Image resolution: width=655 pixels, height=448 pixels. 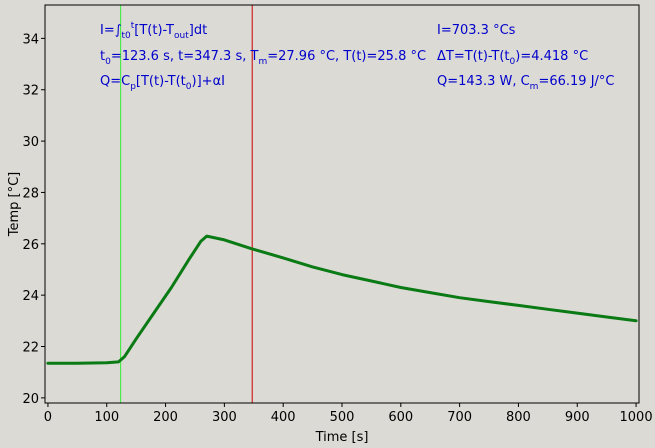 What do you see at coordinates (400, 417) in the screenshot?
I see `x-tick-label: 600` at bounding box center [400, 417].